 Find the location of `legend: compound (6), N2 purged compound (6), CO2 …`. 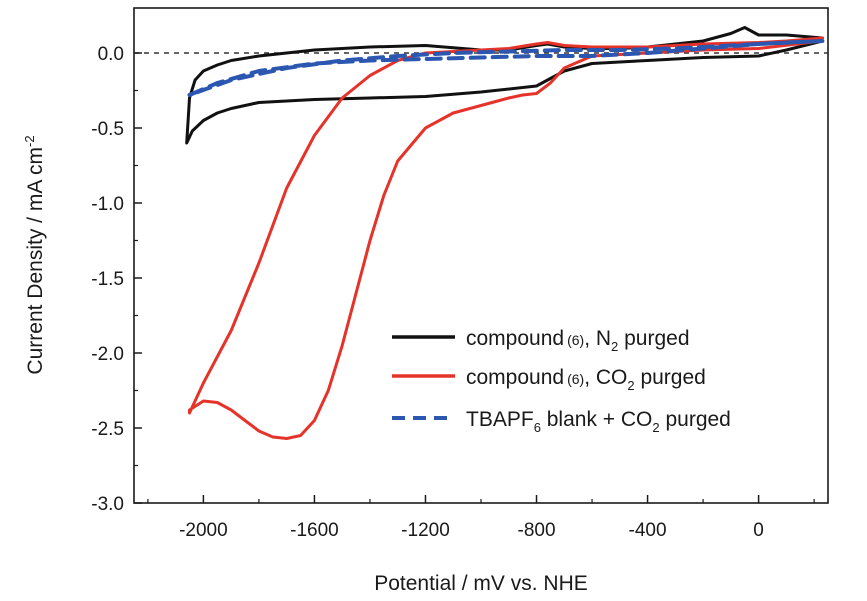

legend: compound (6), N2 purged compound (6), CO2 … is located at coordinates (561, 381).